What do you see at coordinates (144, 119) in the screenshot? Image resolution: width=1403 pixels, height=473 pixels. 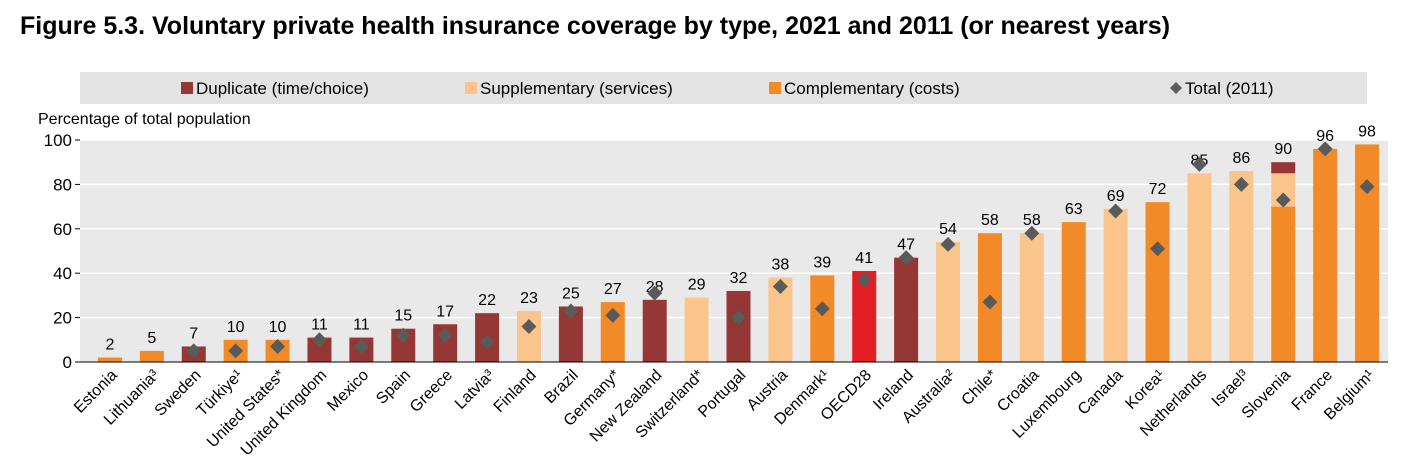 I see `y-axis-label: Percentage of total population` at bounding box center [144, 119].